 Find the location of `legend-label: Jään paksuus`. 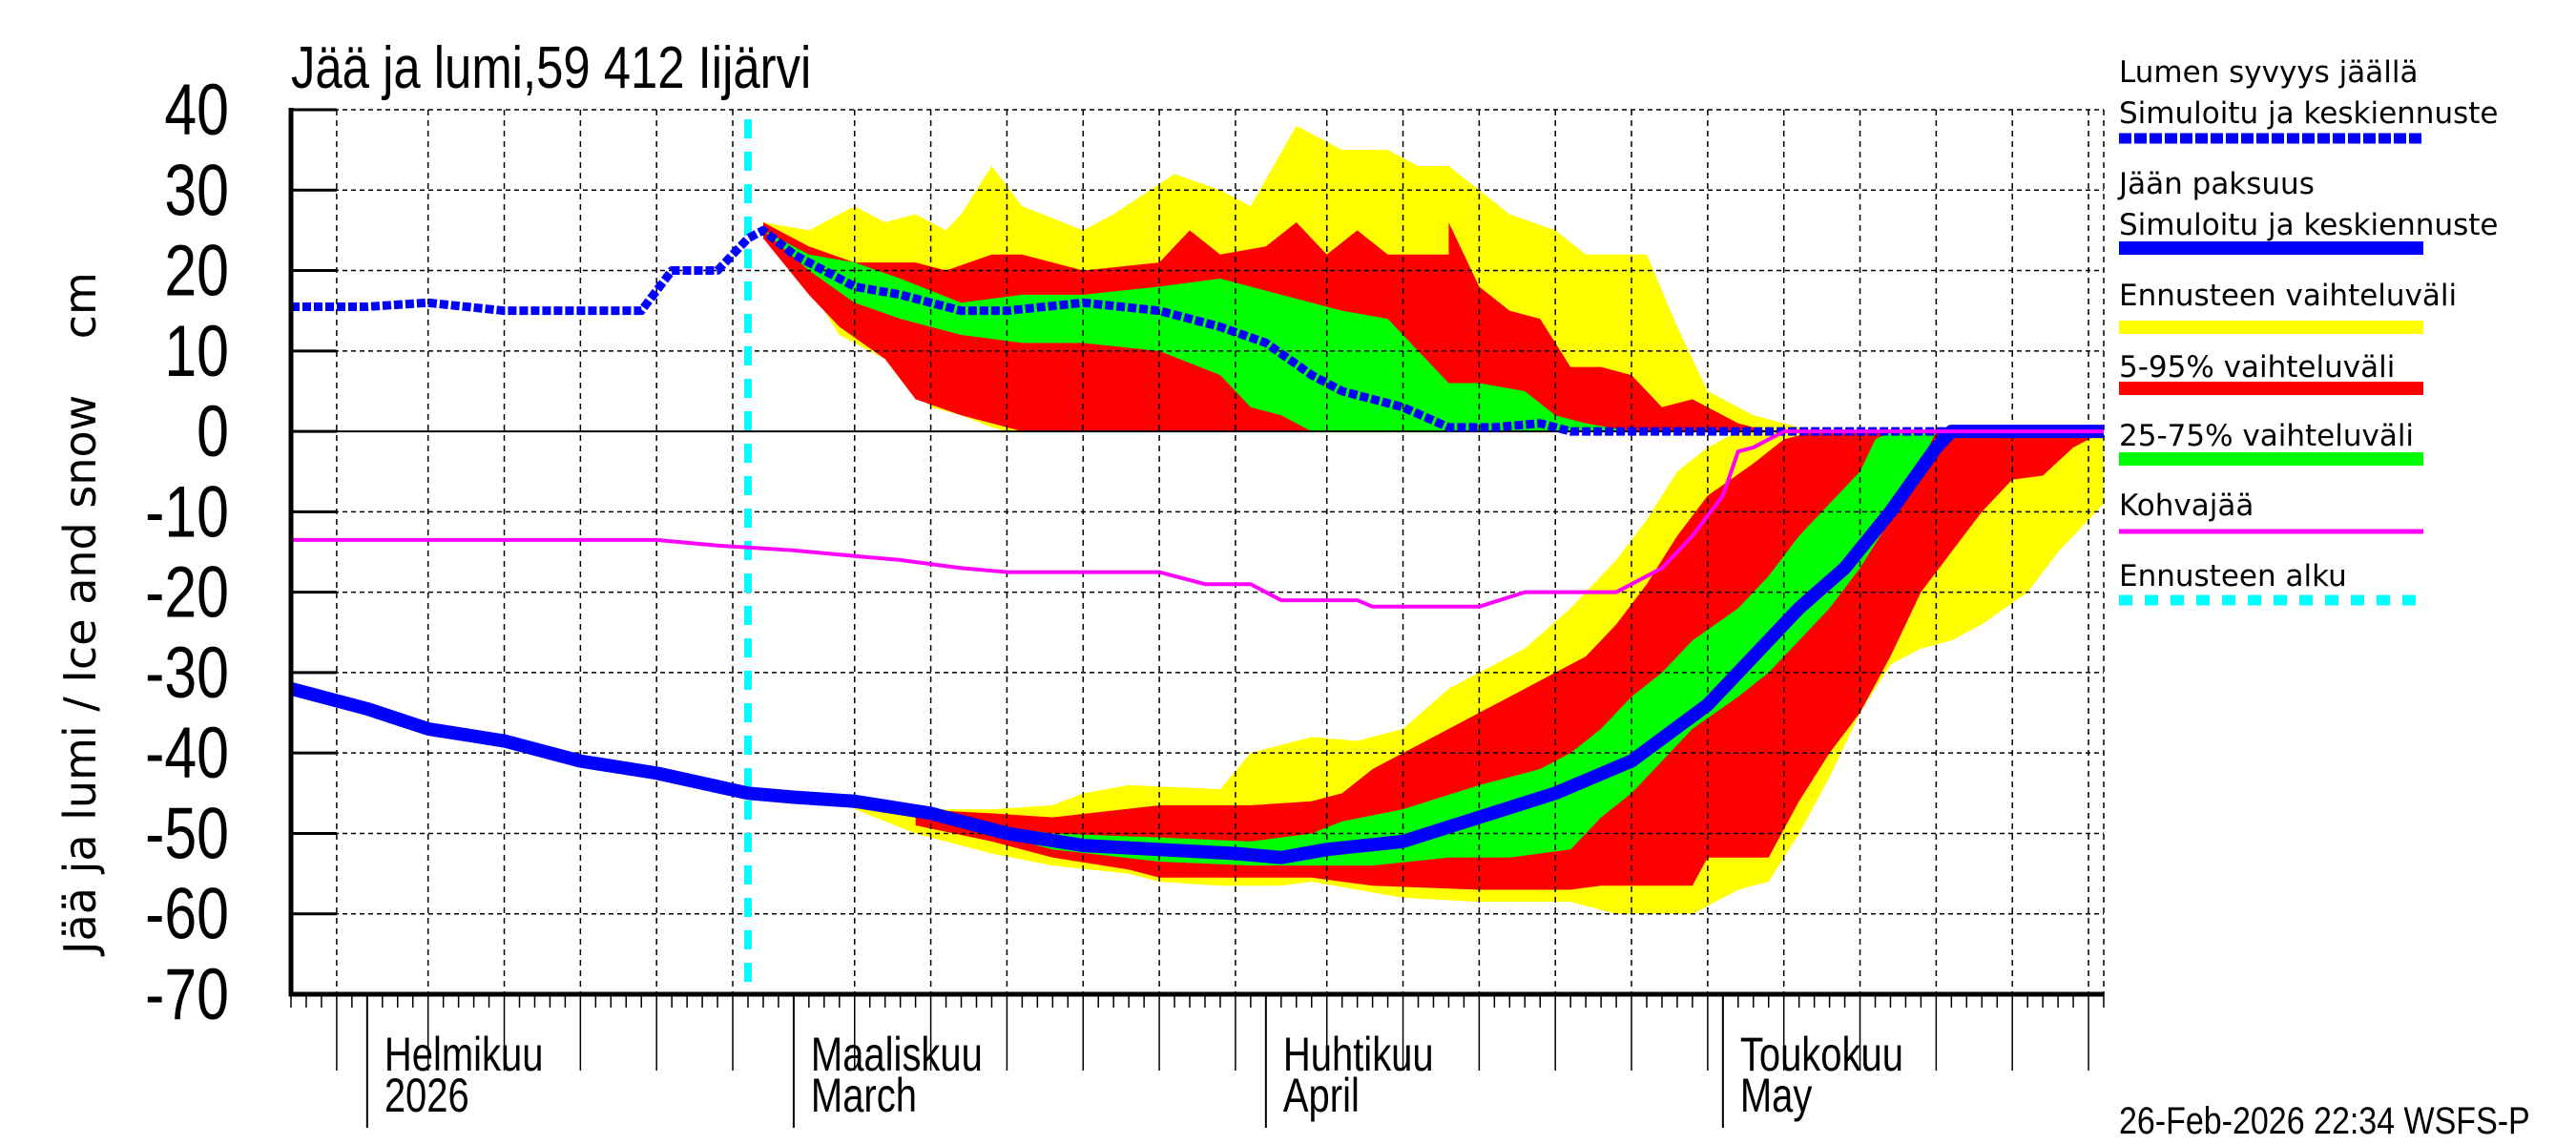

legend-label: Jään paksuus is located at coordinates (2216, 184).